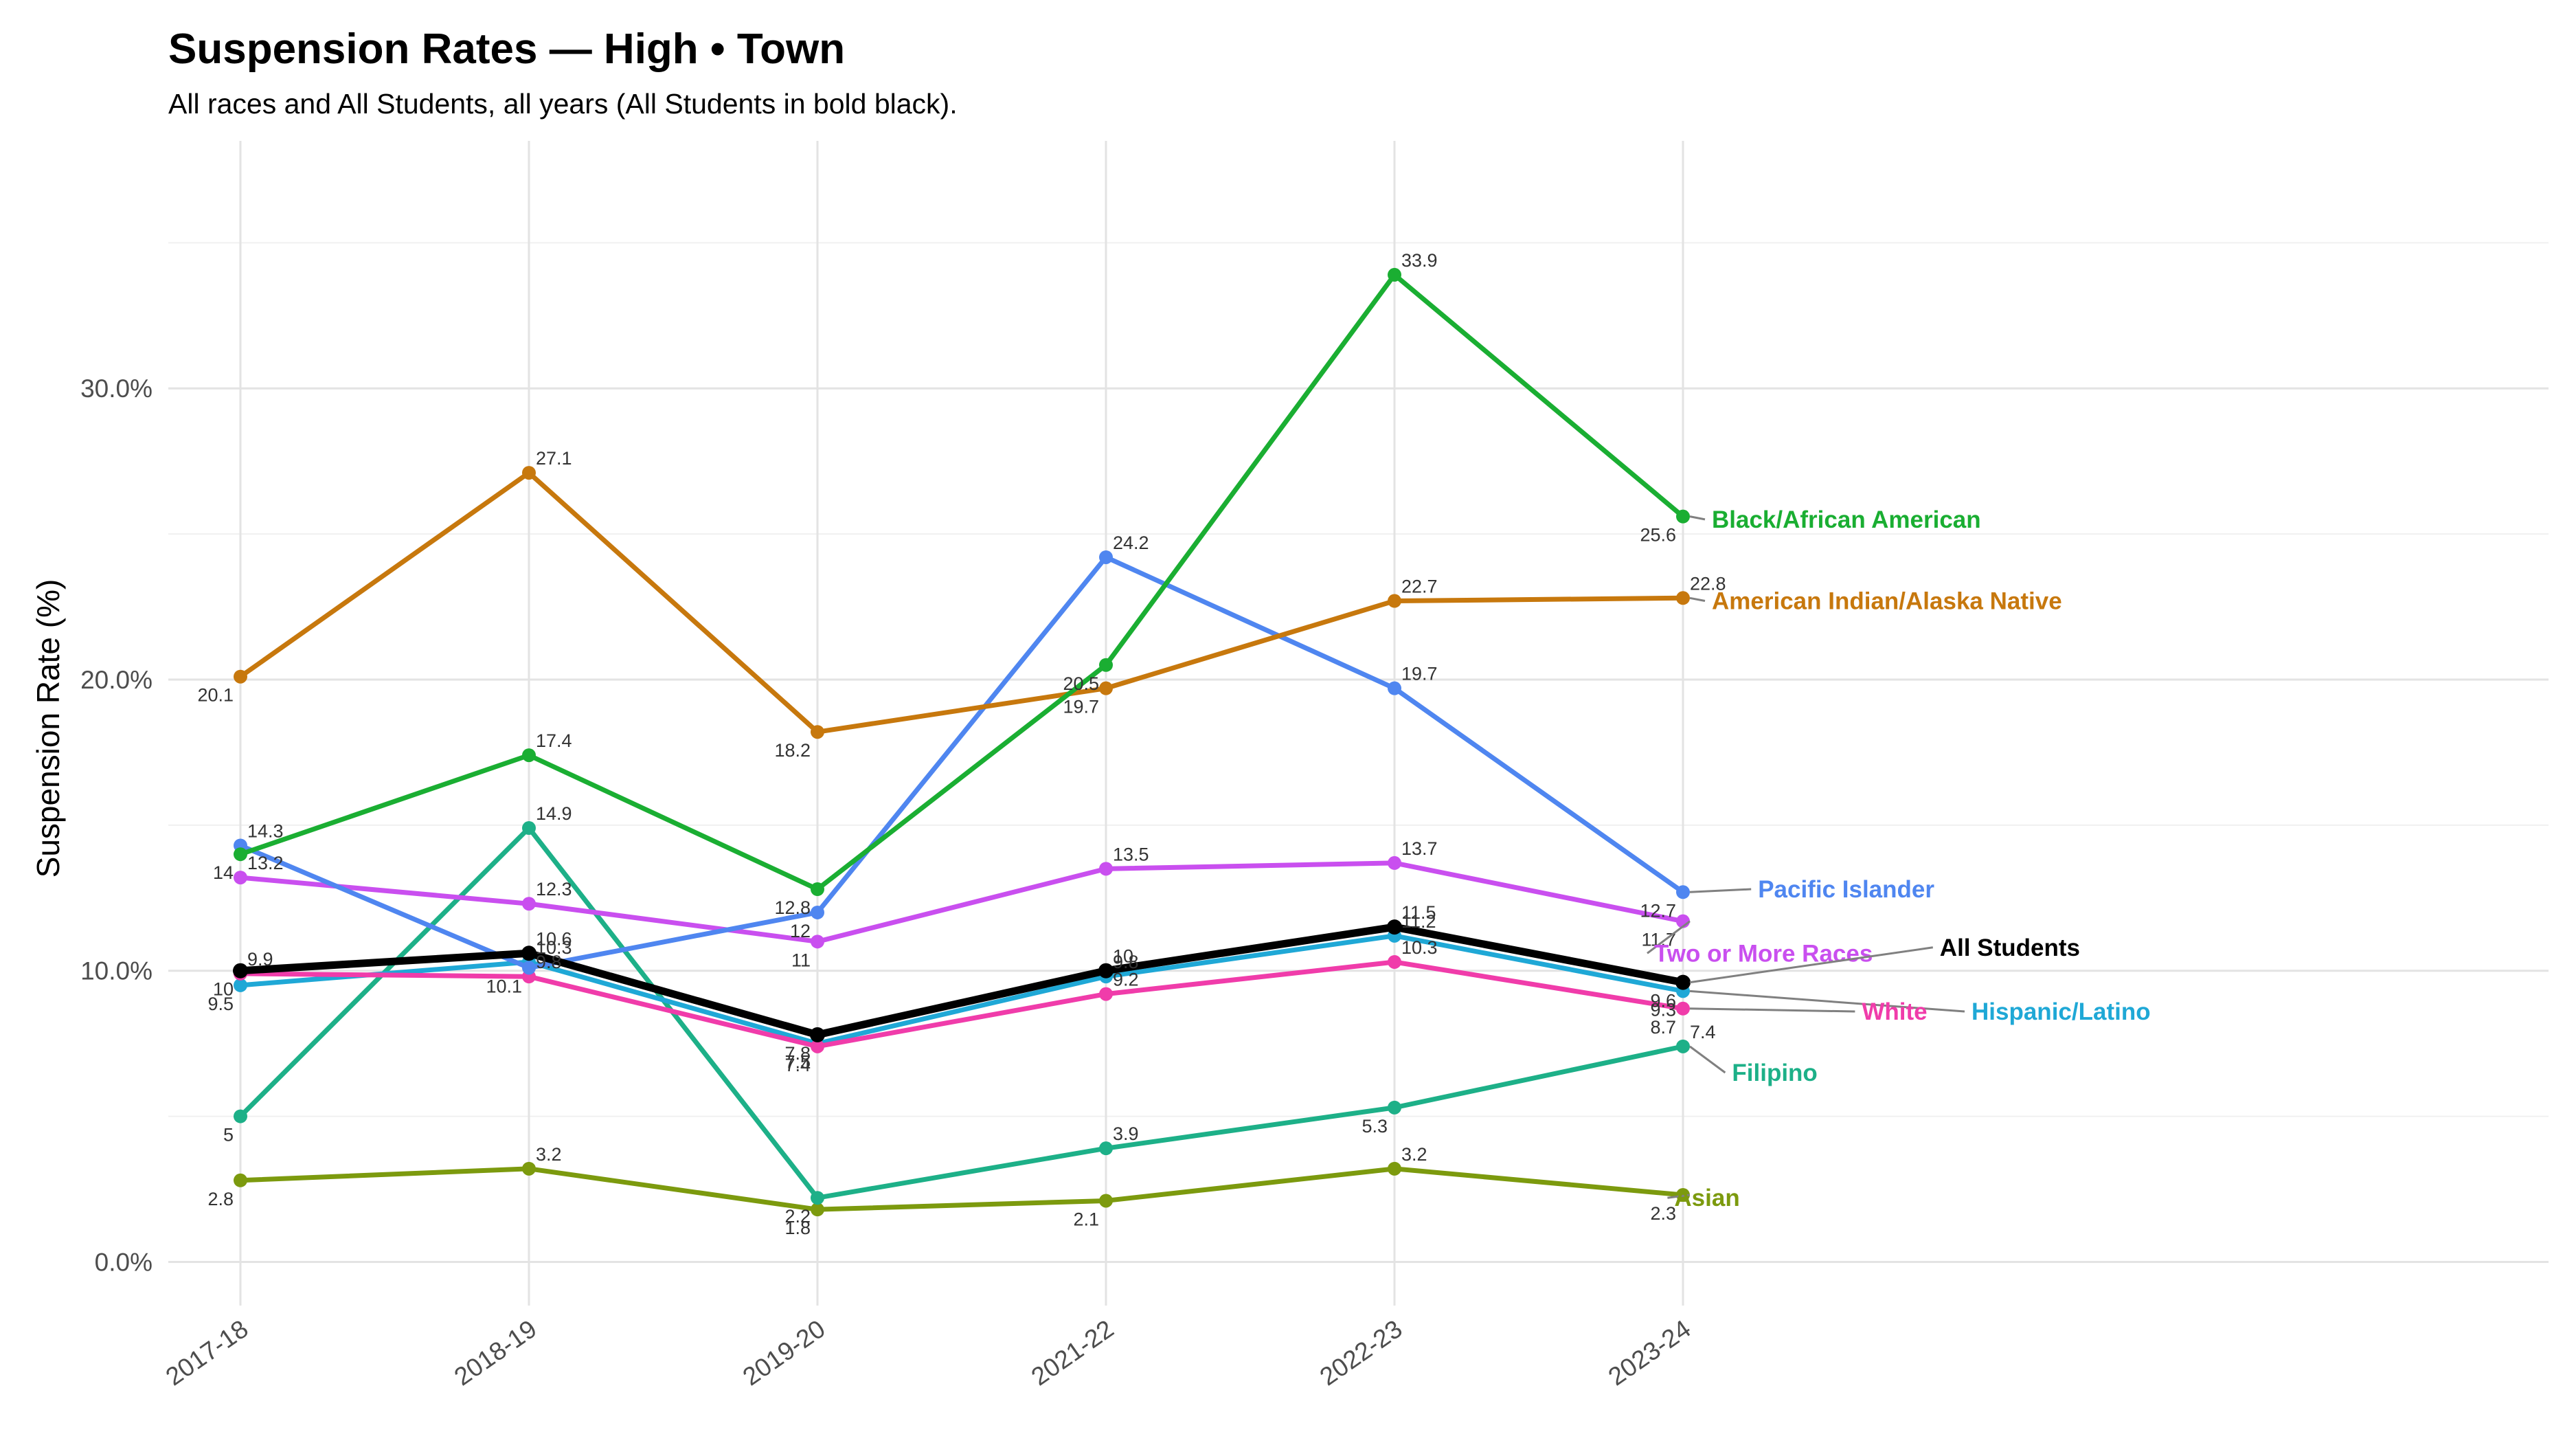 The width and height of the screenshot is (2576, 1443). Describe the element at coordinates (1072, 1353) in the screenshot. I see `x-tick-label: 2021-22` at that location.